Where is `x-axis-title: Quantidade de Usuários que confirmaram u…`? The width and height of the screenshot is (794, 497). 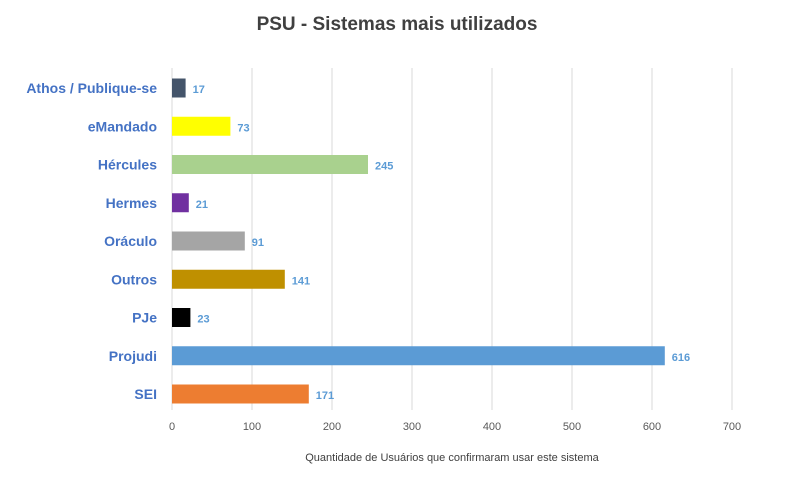
x-axis-title: Quantidade de Usuários que confirmaram u… is located at coordinates (452, 458).